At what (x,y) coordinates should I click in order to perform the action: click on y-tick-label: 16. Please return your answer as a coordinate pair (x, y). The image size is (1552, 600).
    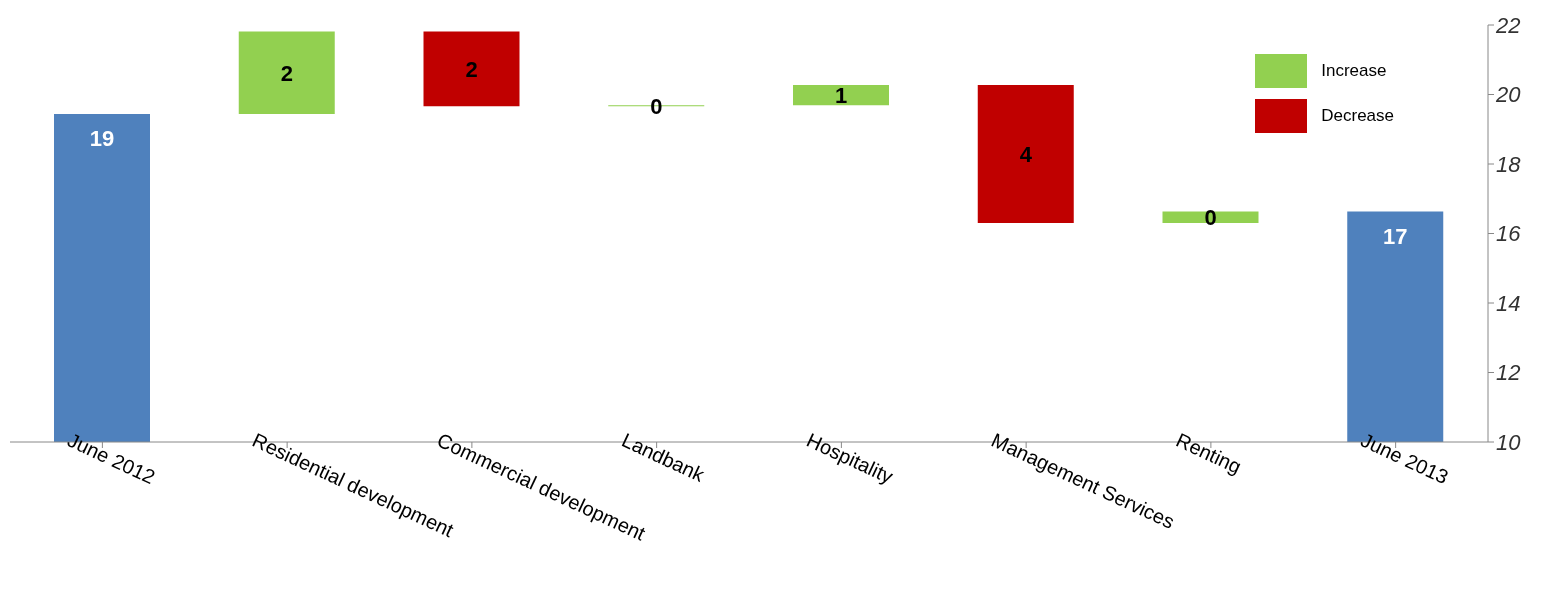
    Looking at the image, I should click on (1509, 234).